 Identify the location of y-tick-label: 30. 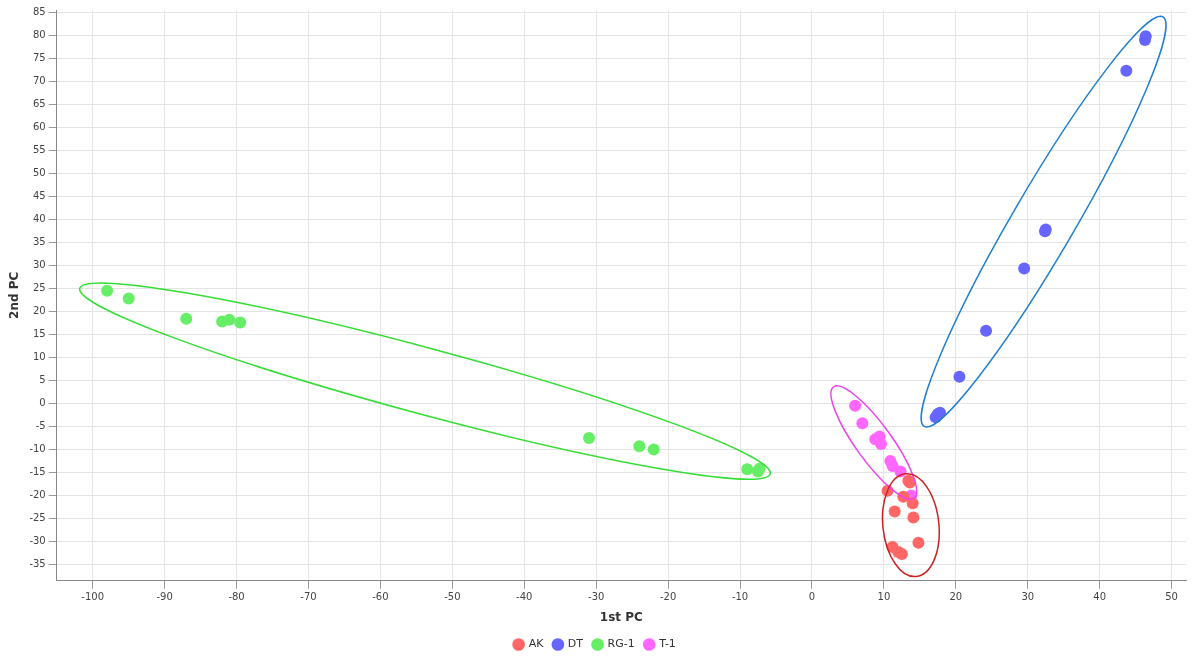
(39, 264).